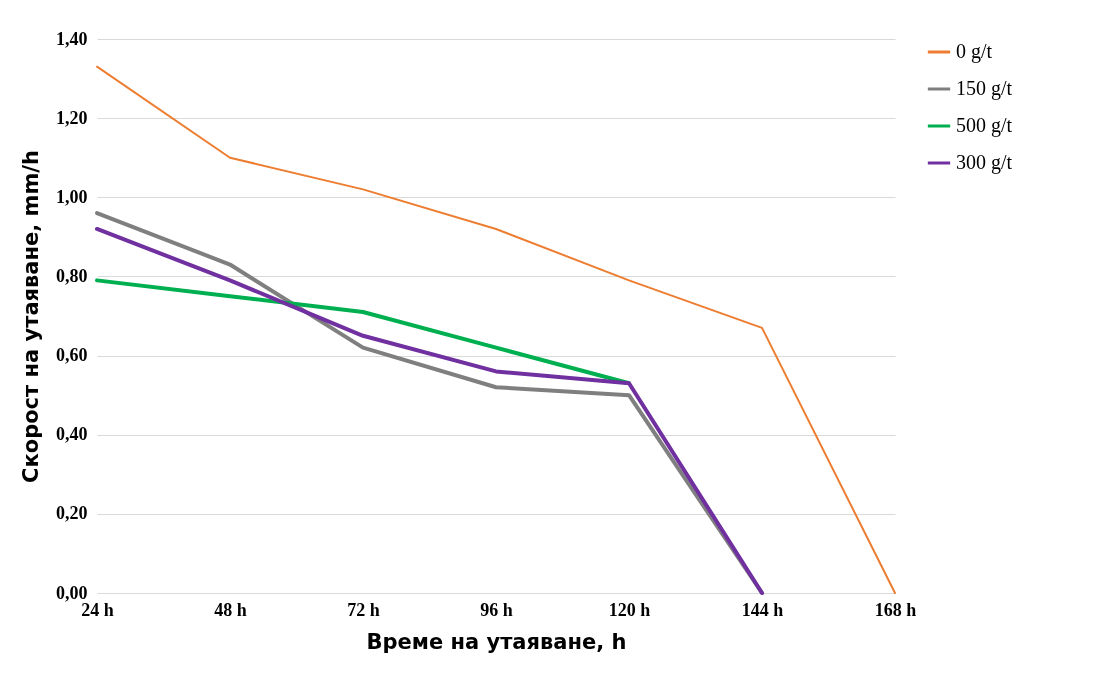 The width and height of the screenshot is (1110, 684). Describe the element at coordinates (72, 434) in the screenshot. I see `y-tick-label: 0,40` at that location.